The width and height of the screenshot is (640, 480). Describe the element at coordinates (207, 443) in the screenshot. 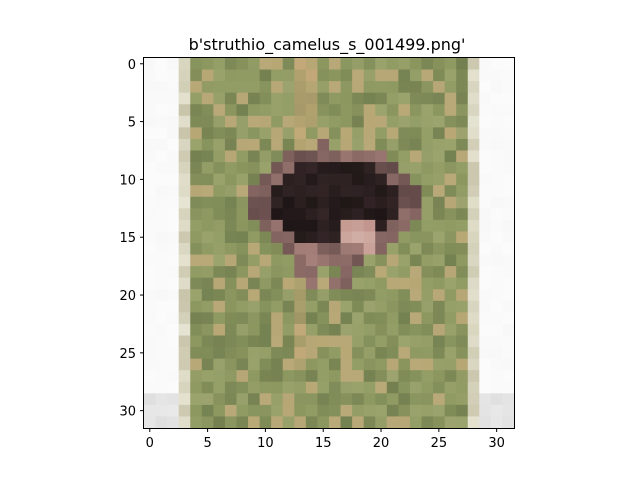

I see `x-tick-label: 5` at that location.